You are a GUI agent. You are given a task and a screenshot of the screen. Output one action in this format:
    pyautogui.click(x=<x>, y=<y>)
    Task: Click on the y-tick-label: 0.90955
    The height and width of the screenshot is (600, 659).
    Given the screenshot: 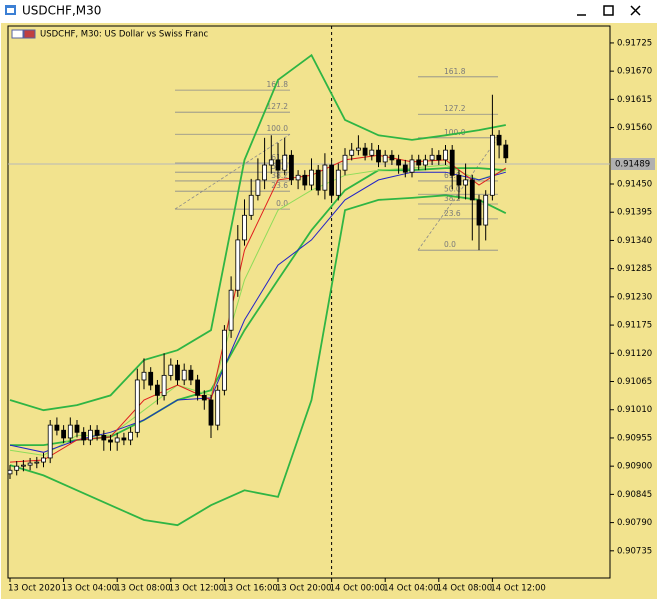 What is the action you would take?
    pyautogui.click(x=634, y=438)
    